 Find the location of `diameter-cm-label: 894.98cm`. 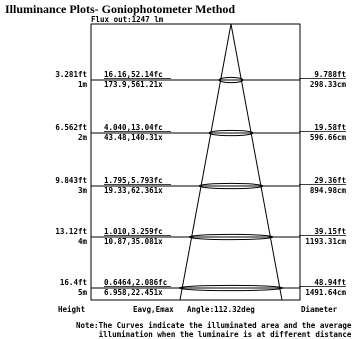

diameter-cm-label: 894.98cm is located at coordinates (328, 190).